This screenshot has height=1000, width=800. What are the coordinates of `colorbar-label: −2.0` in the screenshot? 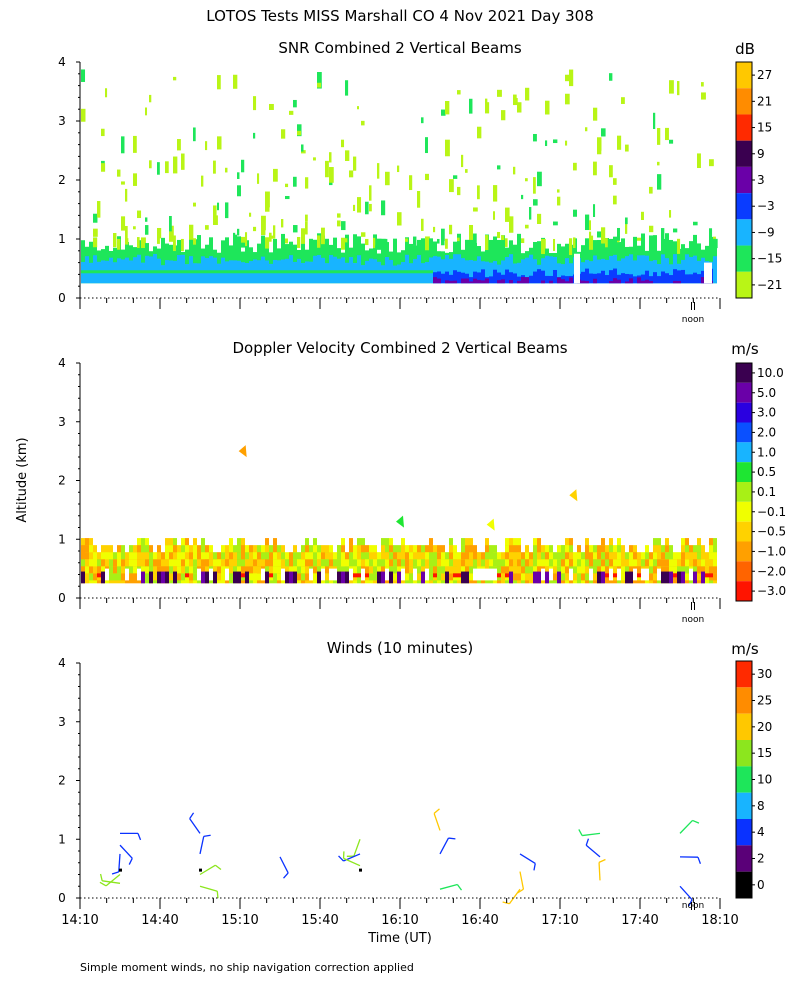 It's located at (771, 571).